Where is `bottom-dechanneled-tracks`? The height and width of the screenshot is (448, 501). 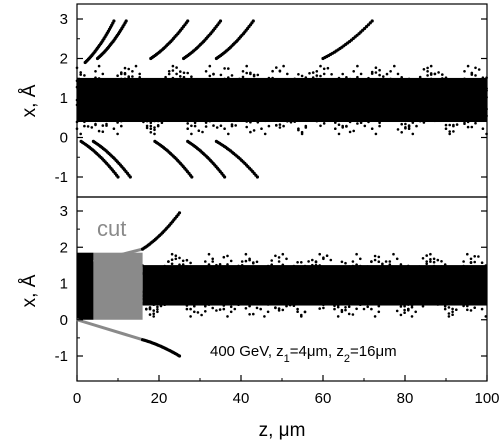 bottom-dechanneled-tracks is located at coordinates (161, 284).